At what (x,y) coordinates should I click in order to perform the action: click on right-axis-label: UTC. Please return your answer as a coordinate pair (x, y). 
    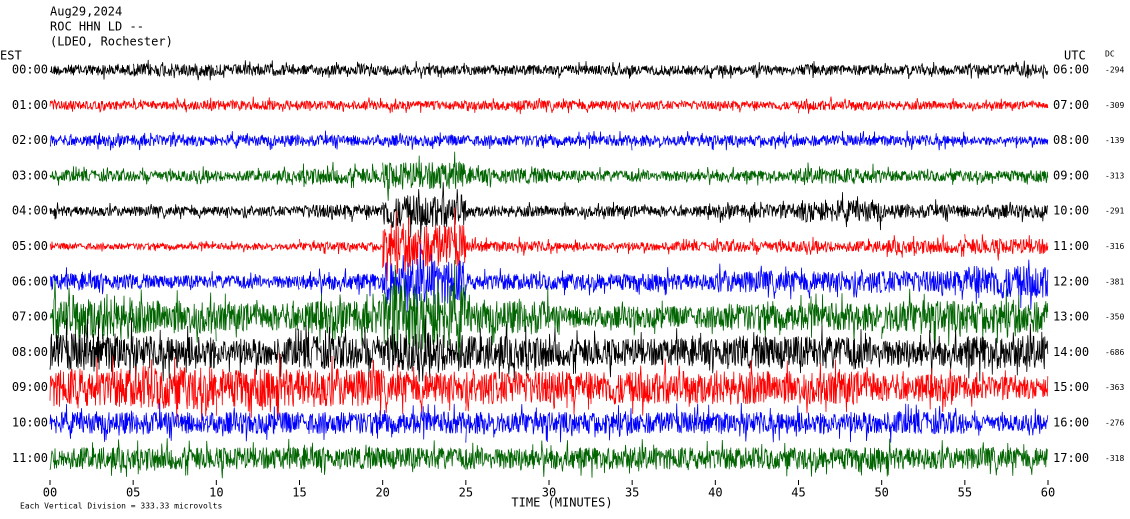
    Looking at the image, I should click on (1075, 56).